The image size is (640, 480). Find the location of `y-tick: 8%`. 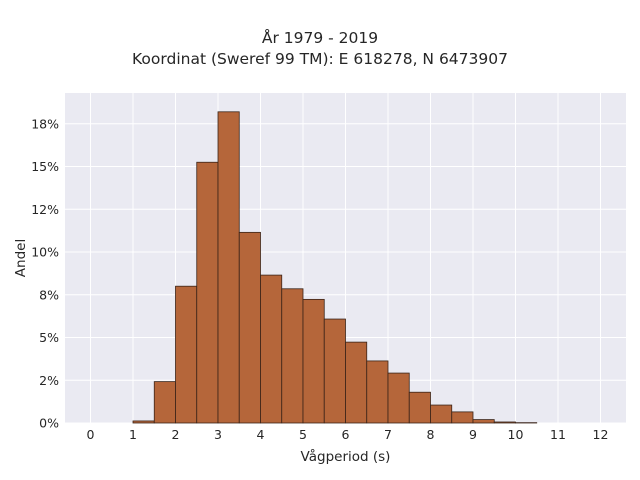

y-tick: 8% is located at coordinates (49, 294).